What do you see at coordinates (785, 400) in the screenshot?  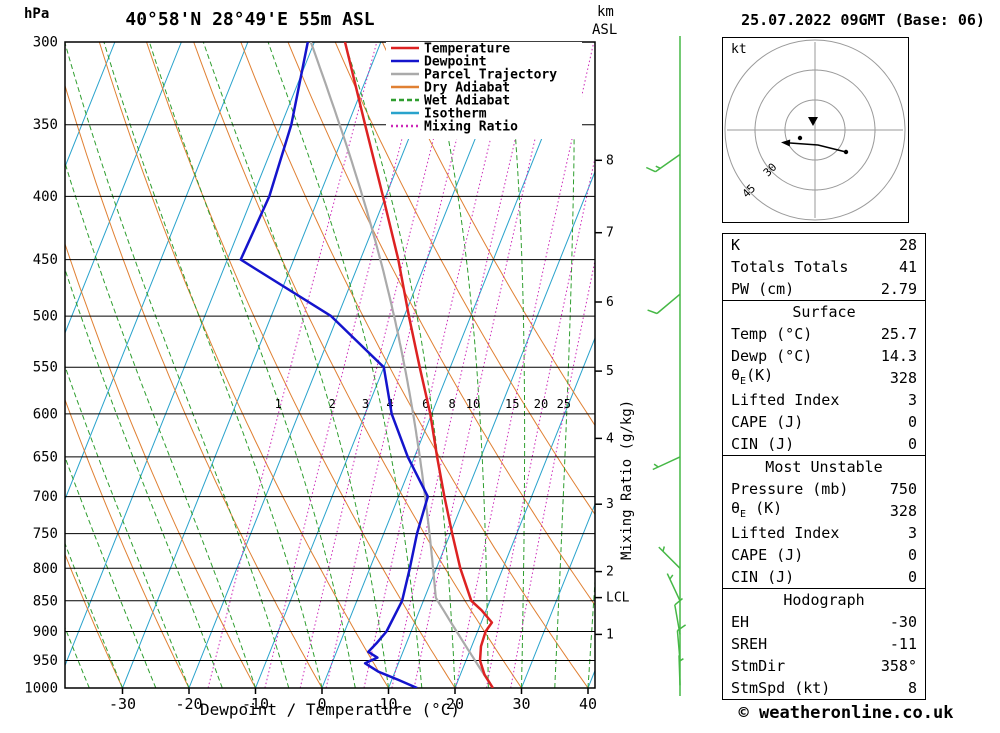 I see `row-label: Lifted Index` at bounding box center [785, 400].